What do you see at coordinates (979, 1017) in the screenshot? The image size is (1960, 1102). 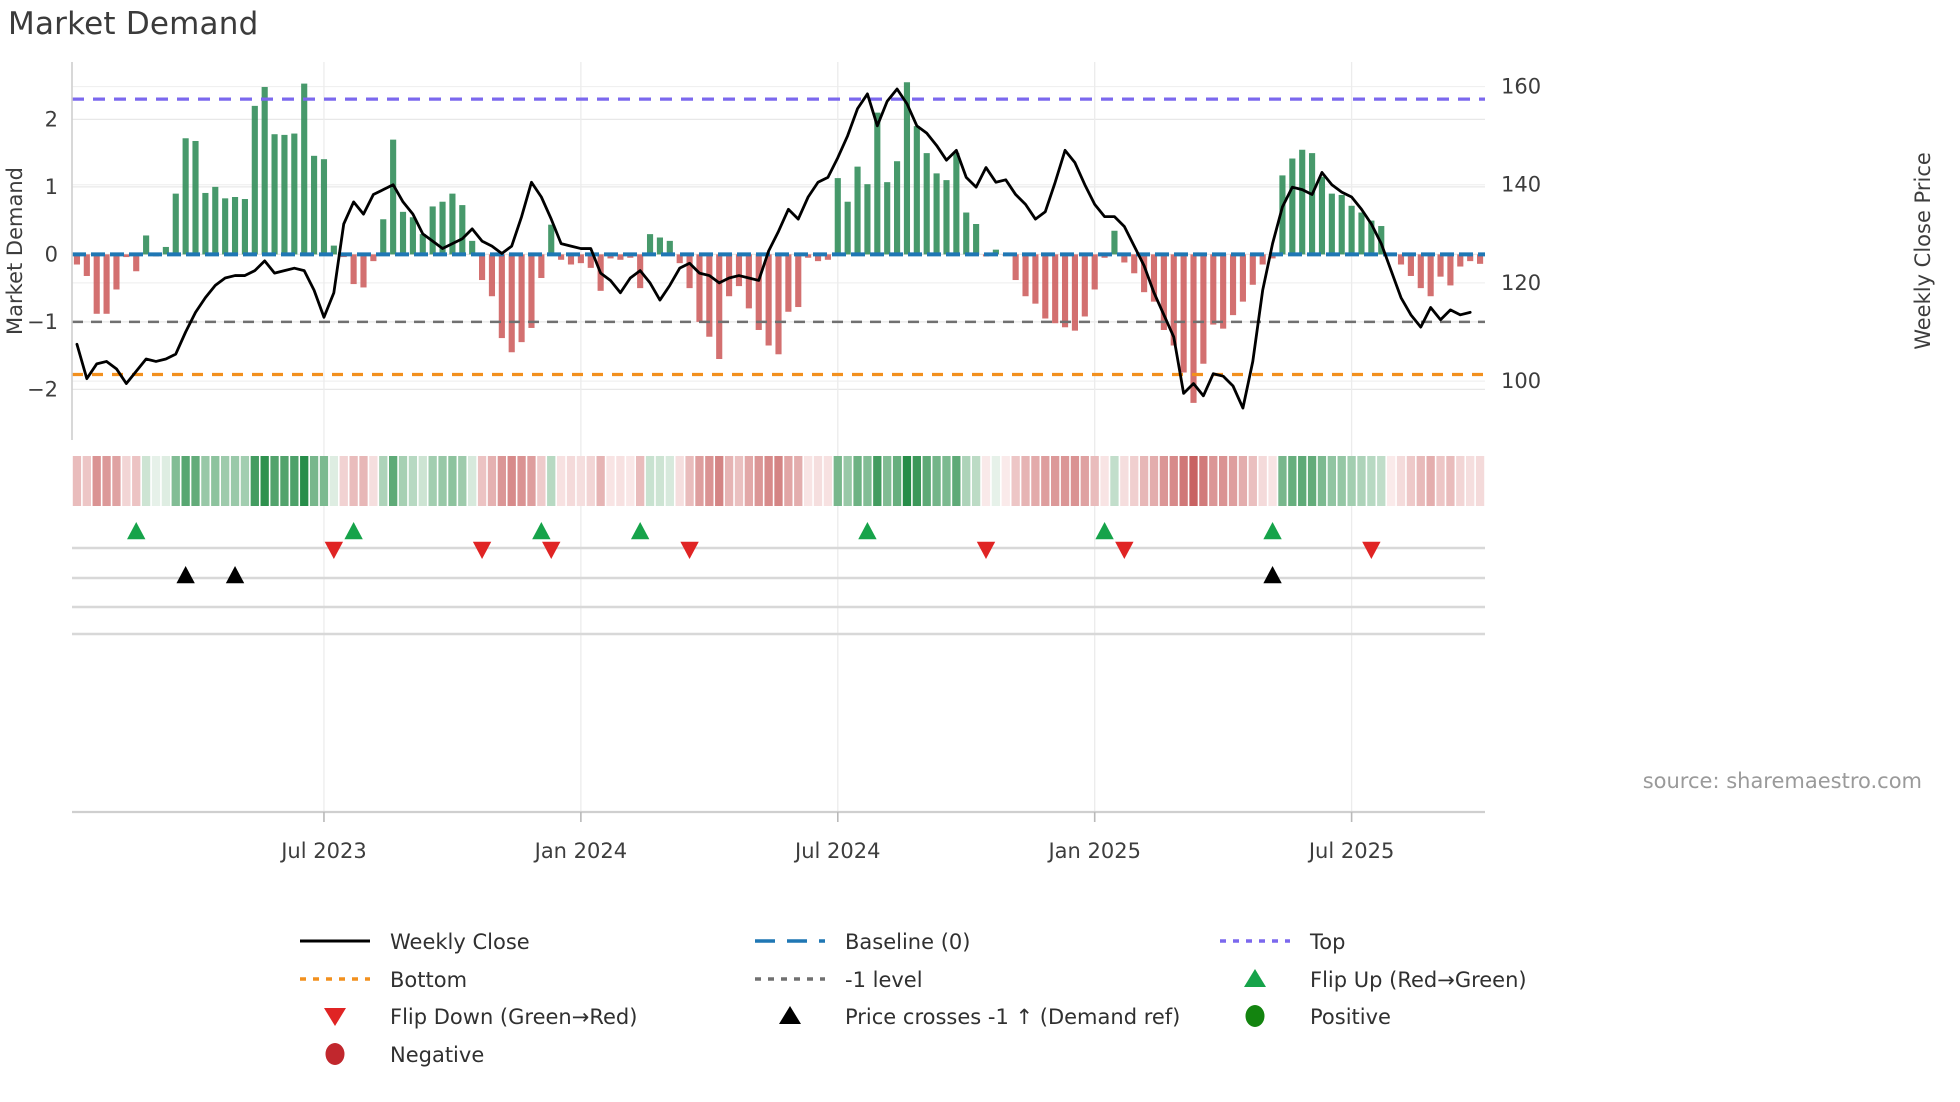 I see `legend-item: Price crosses -1 ↑ (Demand ref)` at bounding box center [979, 1017].